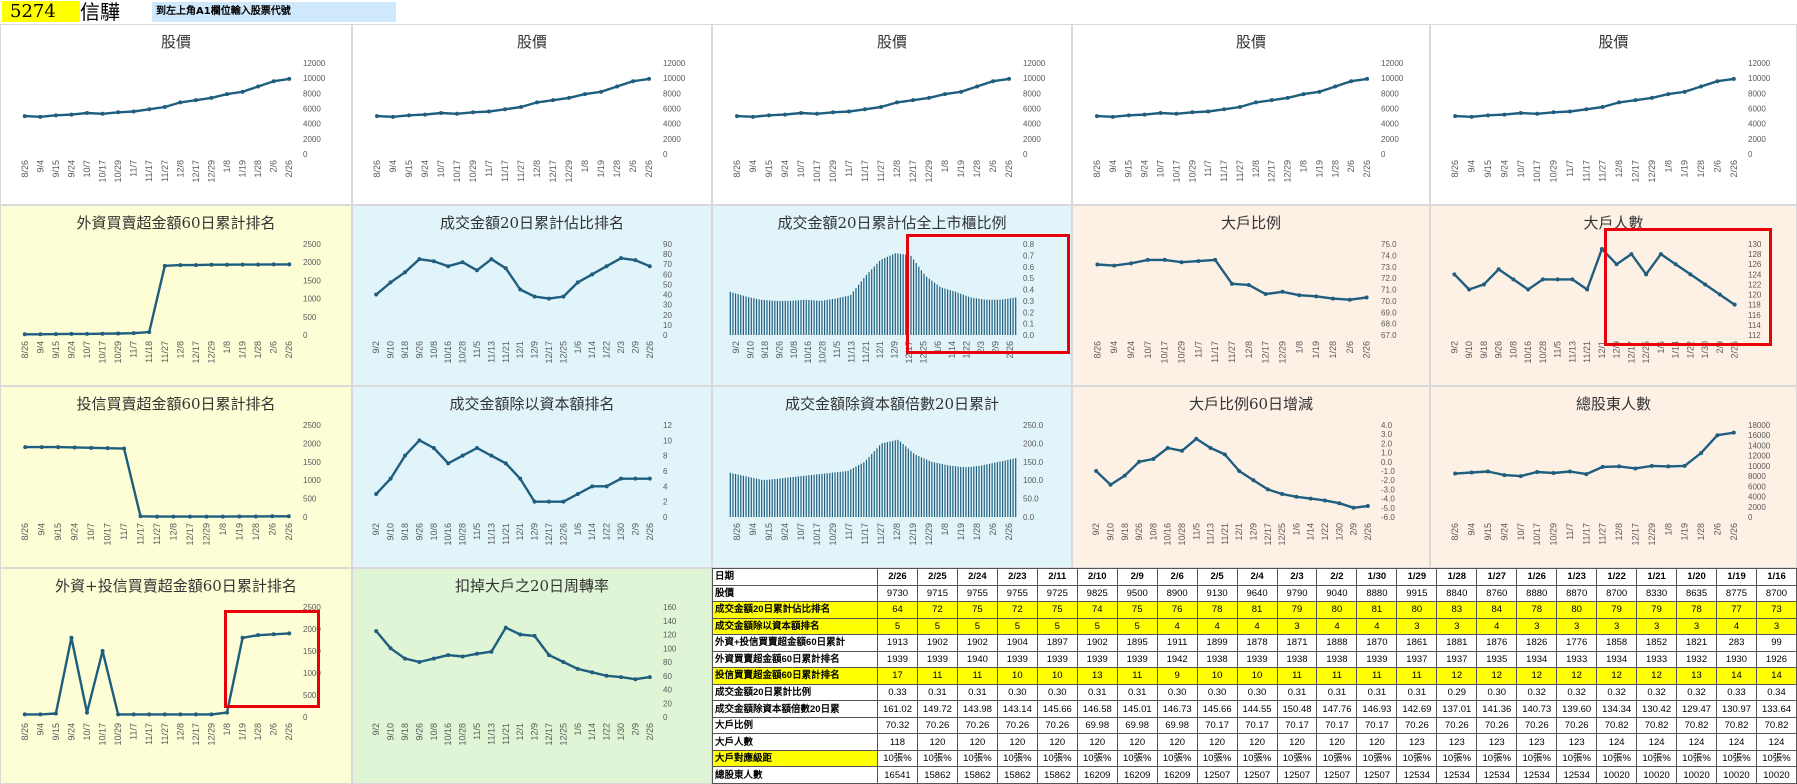 This screenshot has height=784, width=1797. I want to click on table-date-cell: 2/4, so click(1257, 577).